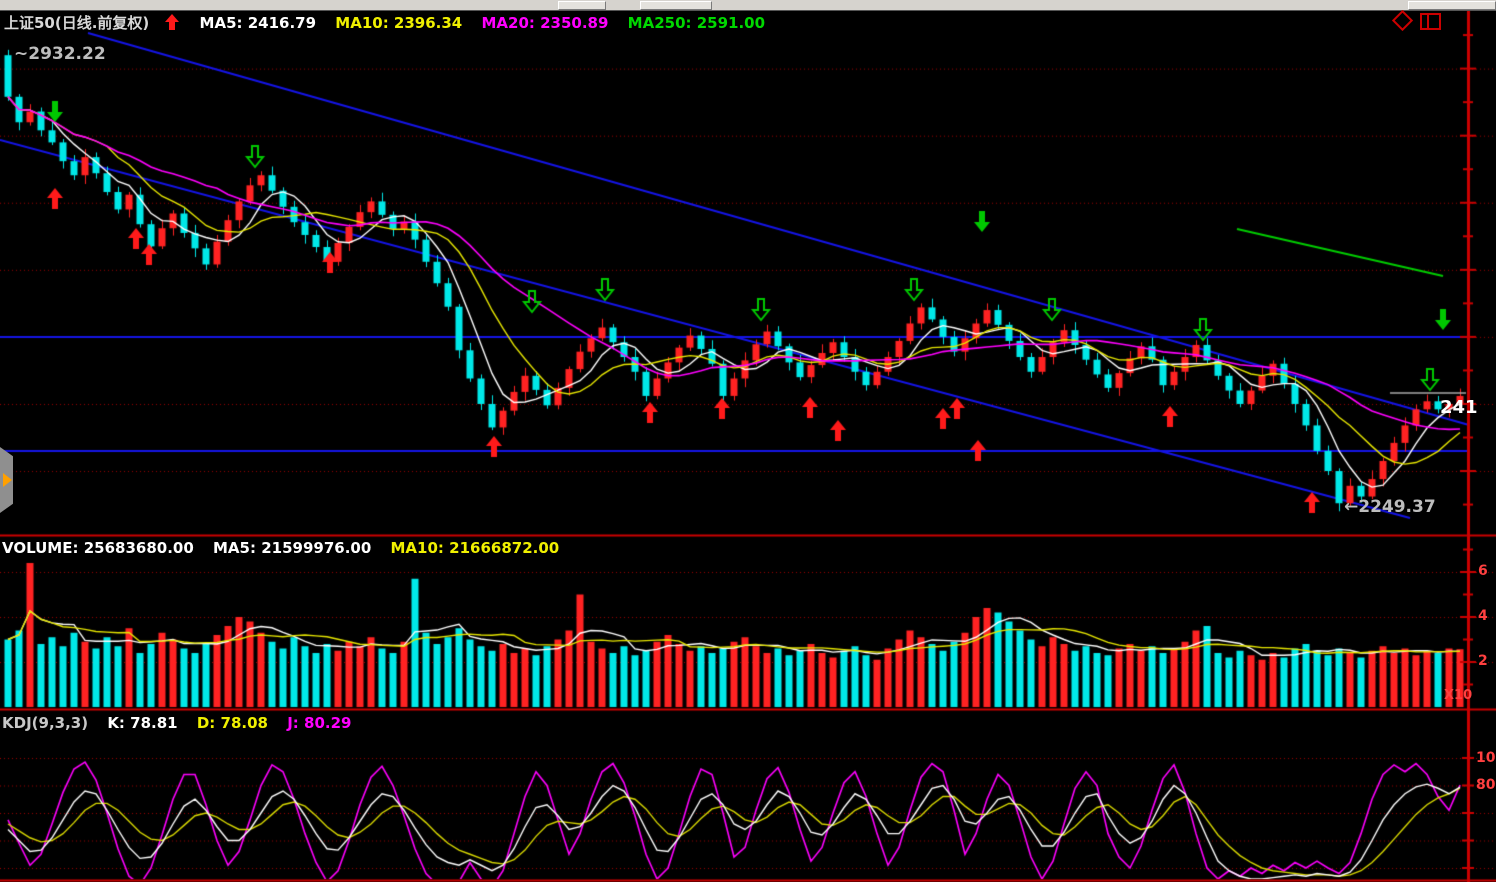 This screenshot has height=882, width=1496. What do you see at coordinates (399, 23) in the screenshot?
I see `ma10-legend: MA10: 2396.34` at bounding box center [399, 23].